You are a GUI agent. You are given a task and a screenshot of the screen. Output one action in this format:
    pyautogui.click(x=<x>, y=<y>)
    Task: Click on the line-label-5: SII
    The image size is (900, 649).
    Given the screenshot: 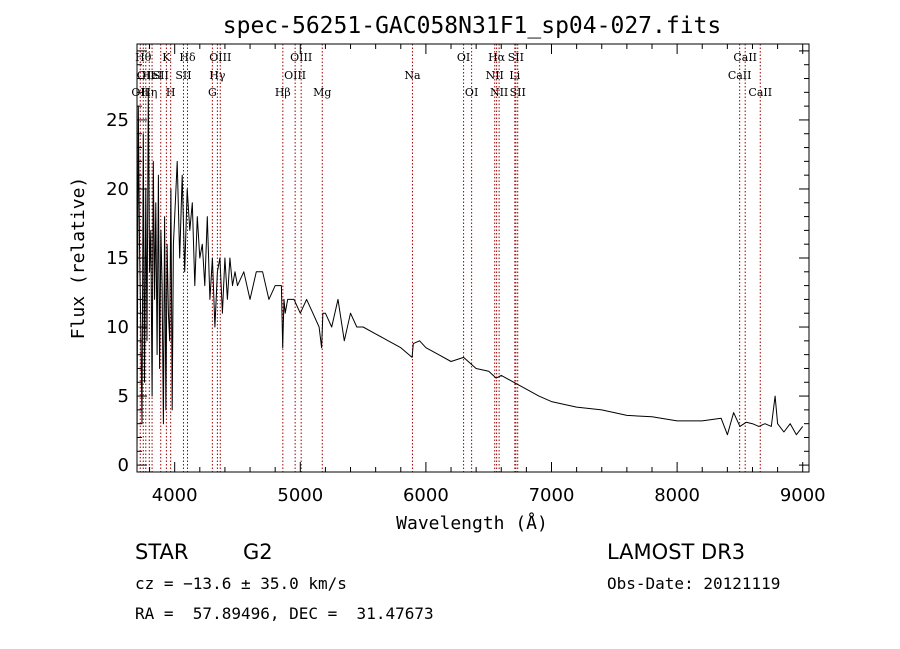 What is the action you would take?
    pyautogui.click(x=161, y=75)
    